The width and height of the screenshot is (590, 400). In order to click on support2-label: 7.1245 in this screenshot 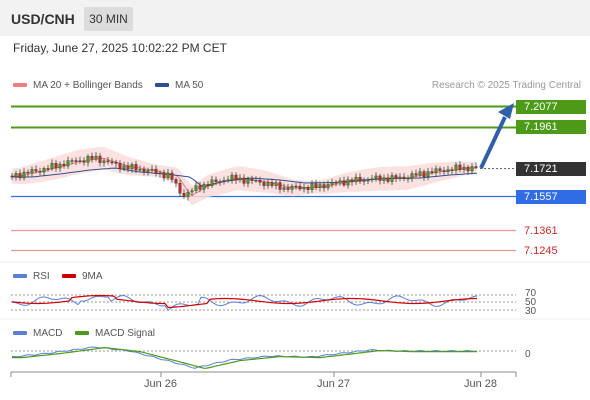, I will do `click(541, 251)`.